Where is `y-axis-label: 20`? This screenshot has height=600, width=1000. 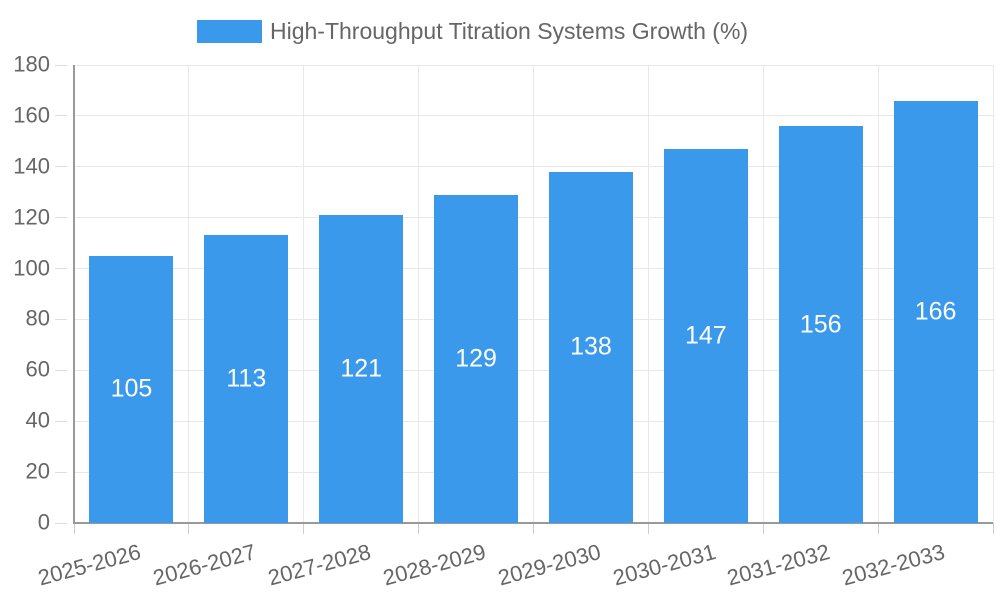 y-axis-label: 20 is located at coordinates (37, 471).